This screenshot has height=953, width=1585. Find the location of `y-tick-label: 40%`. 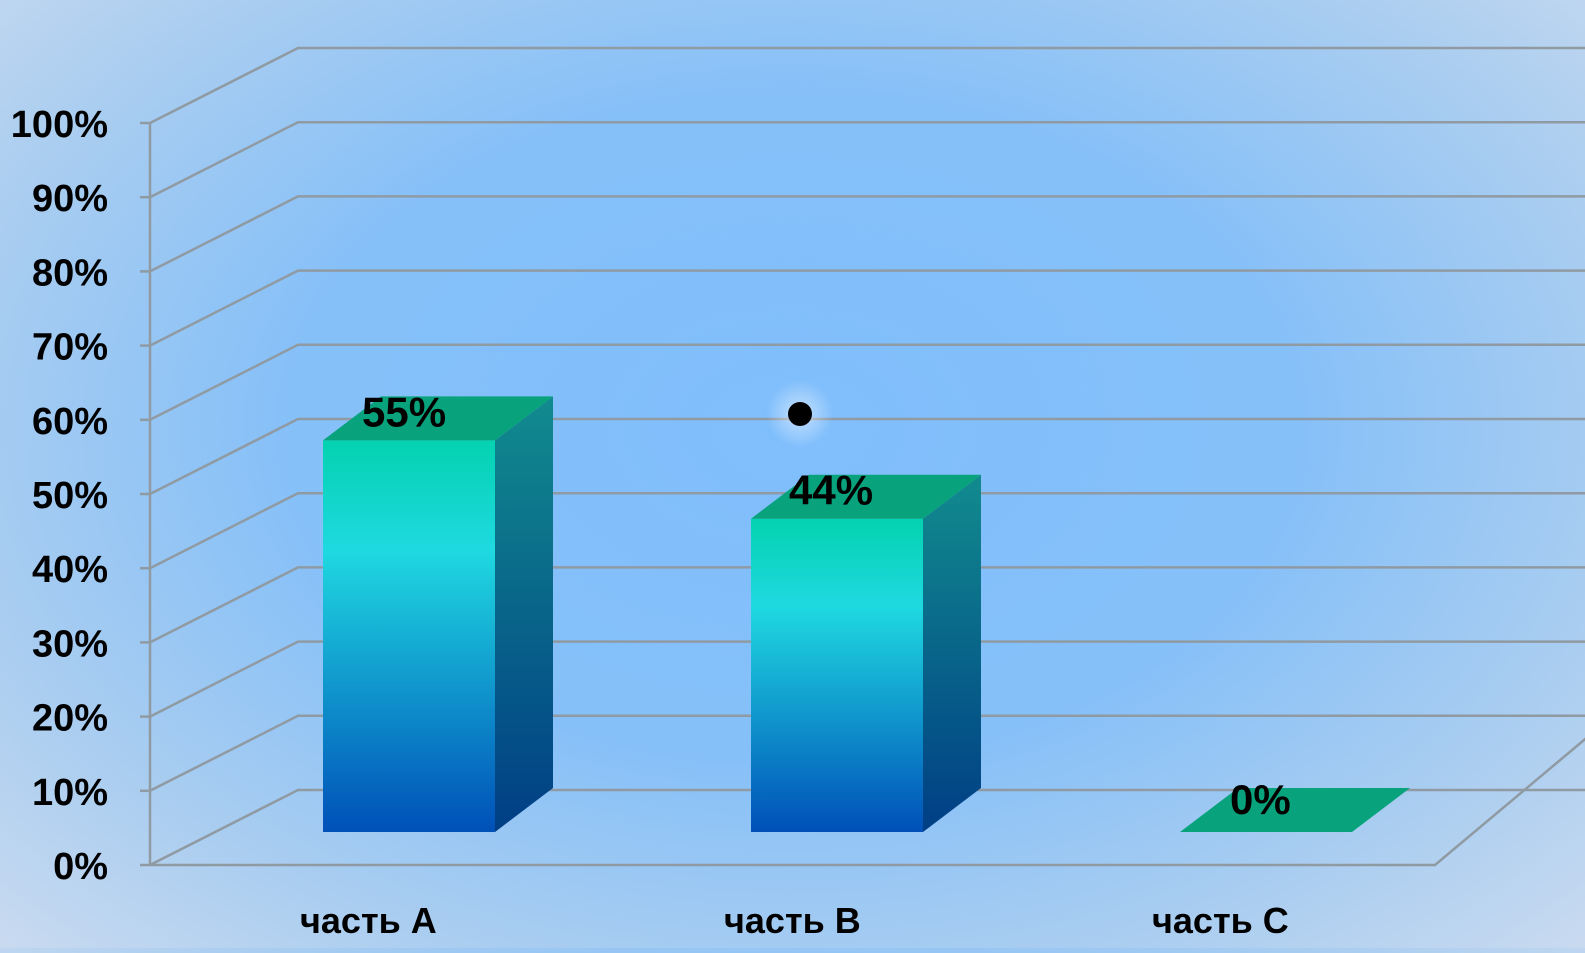

y-tick-label: 40% is located at coordinates (70, 570).